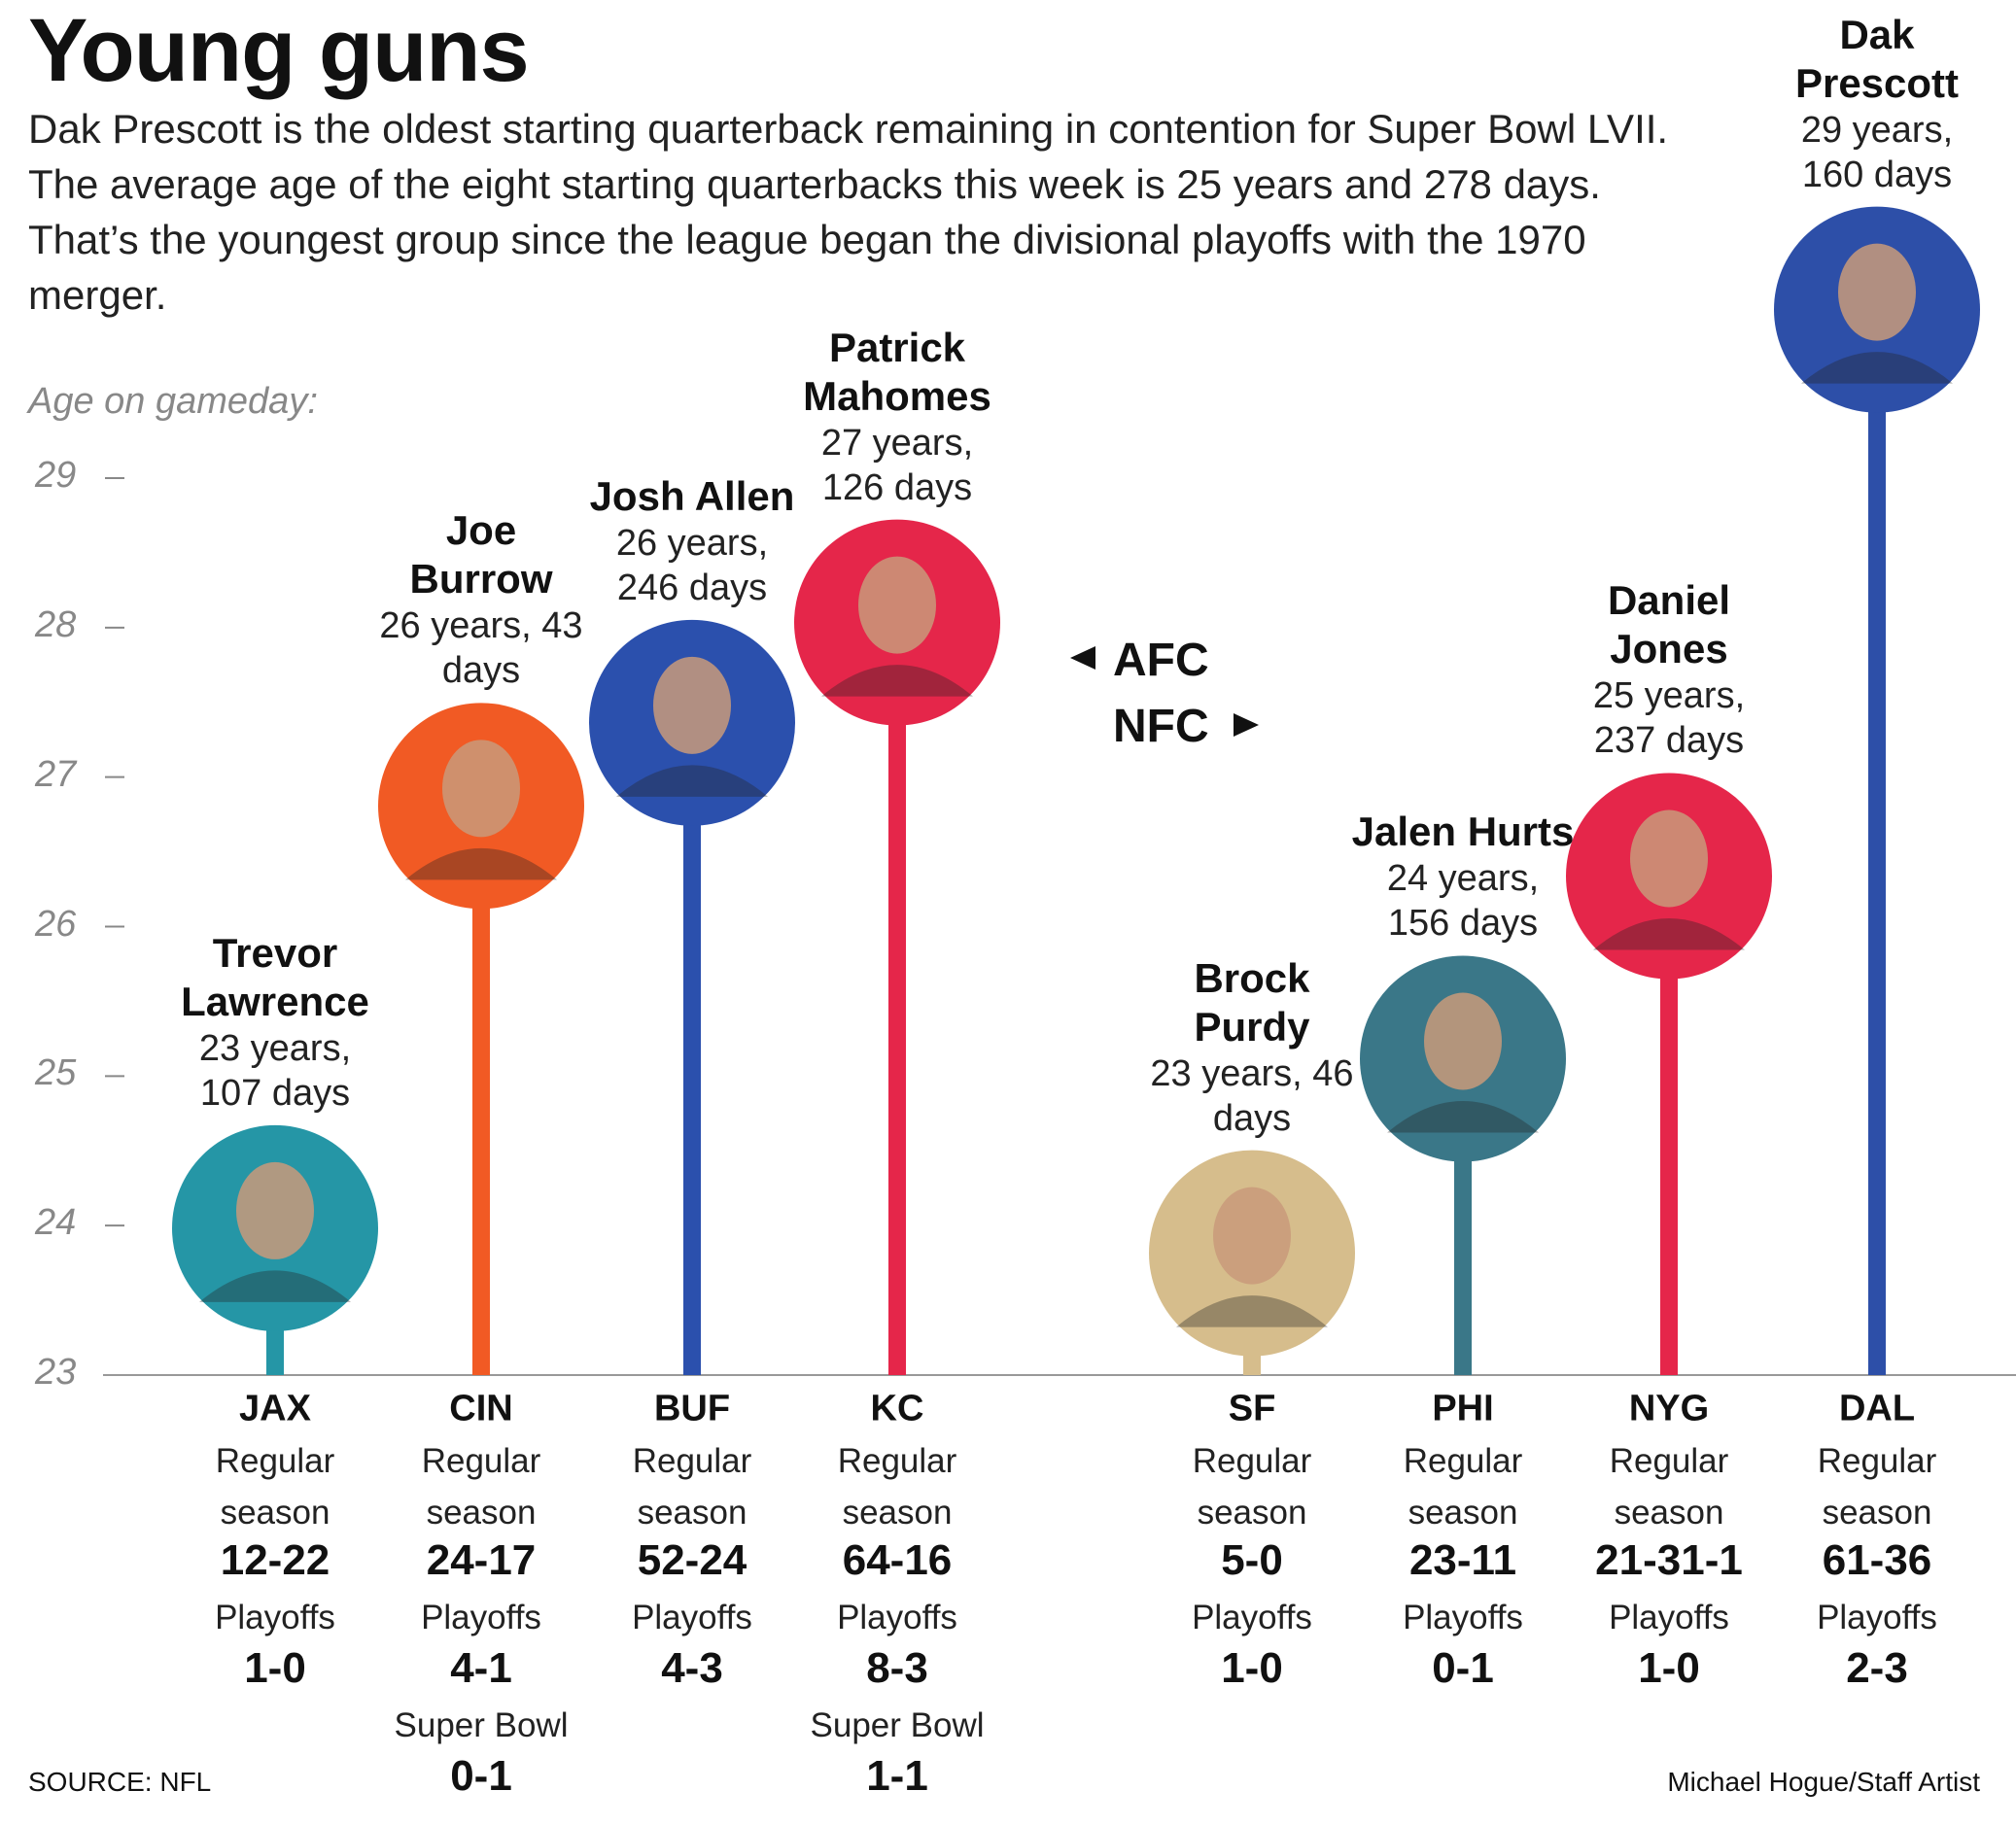 This screenshot has height=1825, width=2016. Describe the element at coordinates (481, 1560) in the screenshot. I see `record-value: 24-17` at that location.